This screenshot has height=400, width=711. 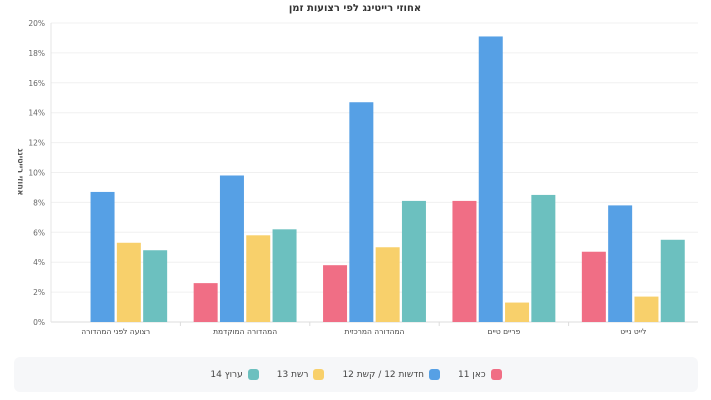 I want to click on legend-item: ערוץ 14, so click(x=234, y=374).